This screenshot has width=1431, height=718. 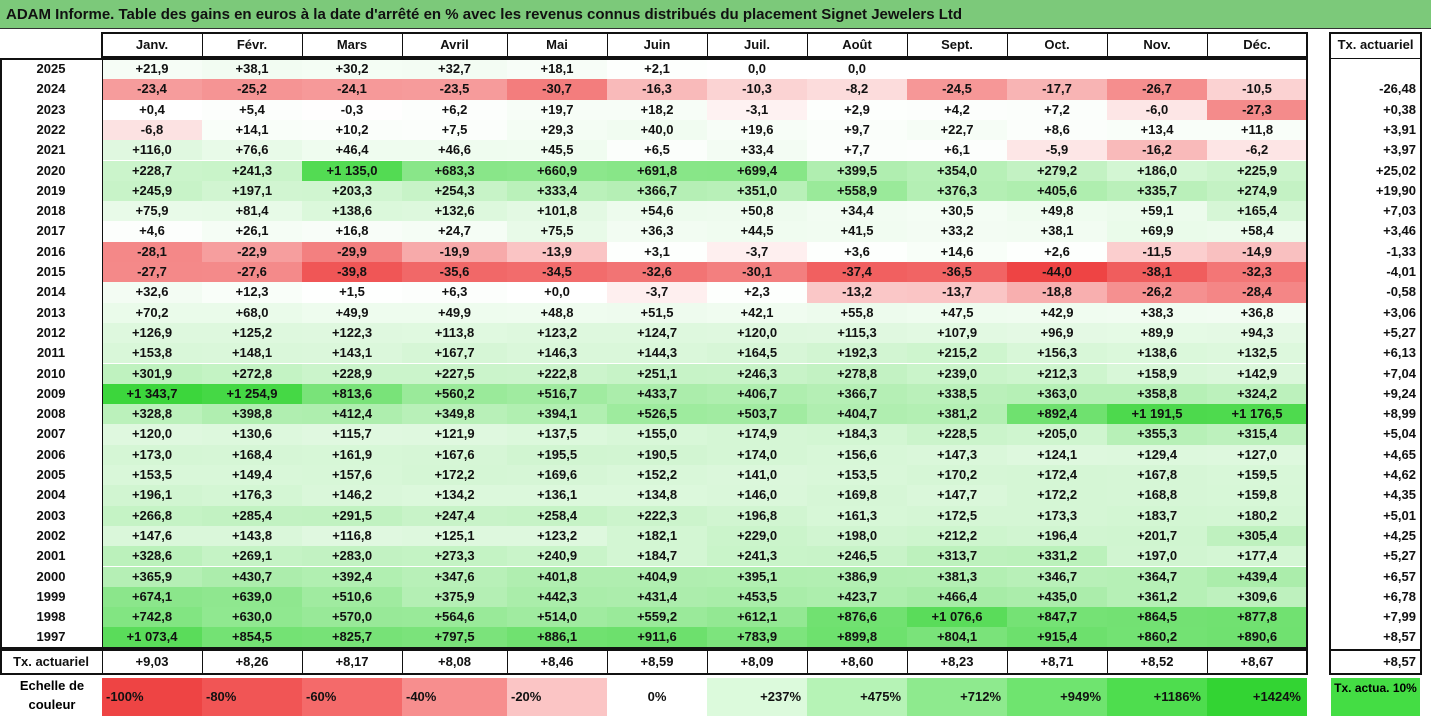 I want to click on gain-cell: +526,5, so click(x=657, y=414).